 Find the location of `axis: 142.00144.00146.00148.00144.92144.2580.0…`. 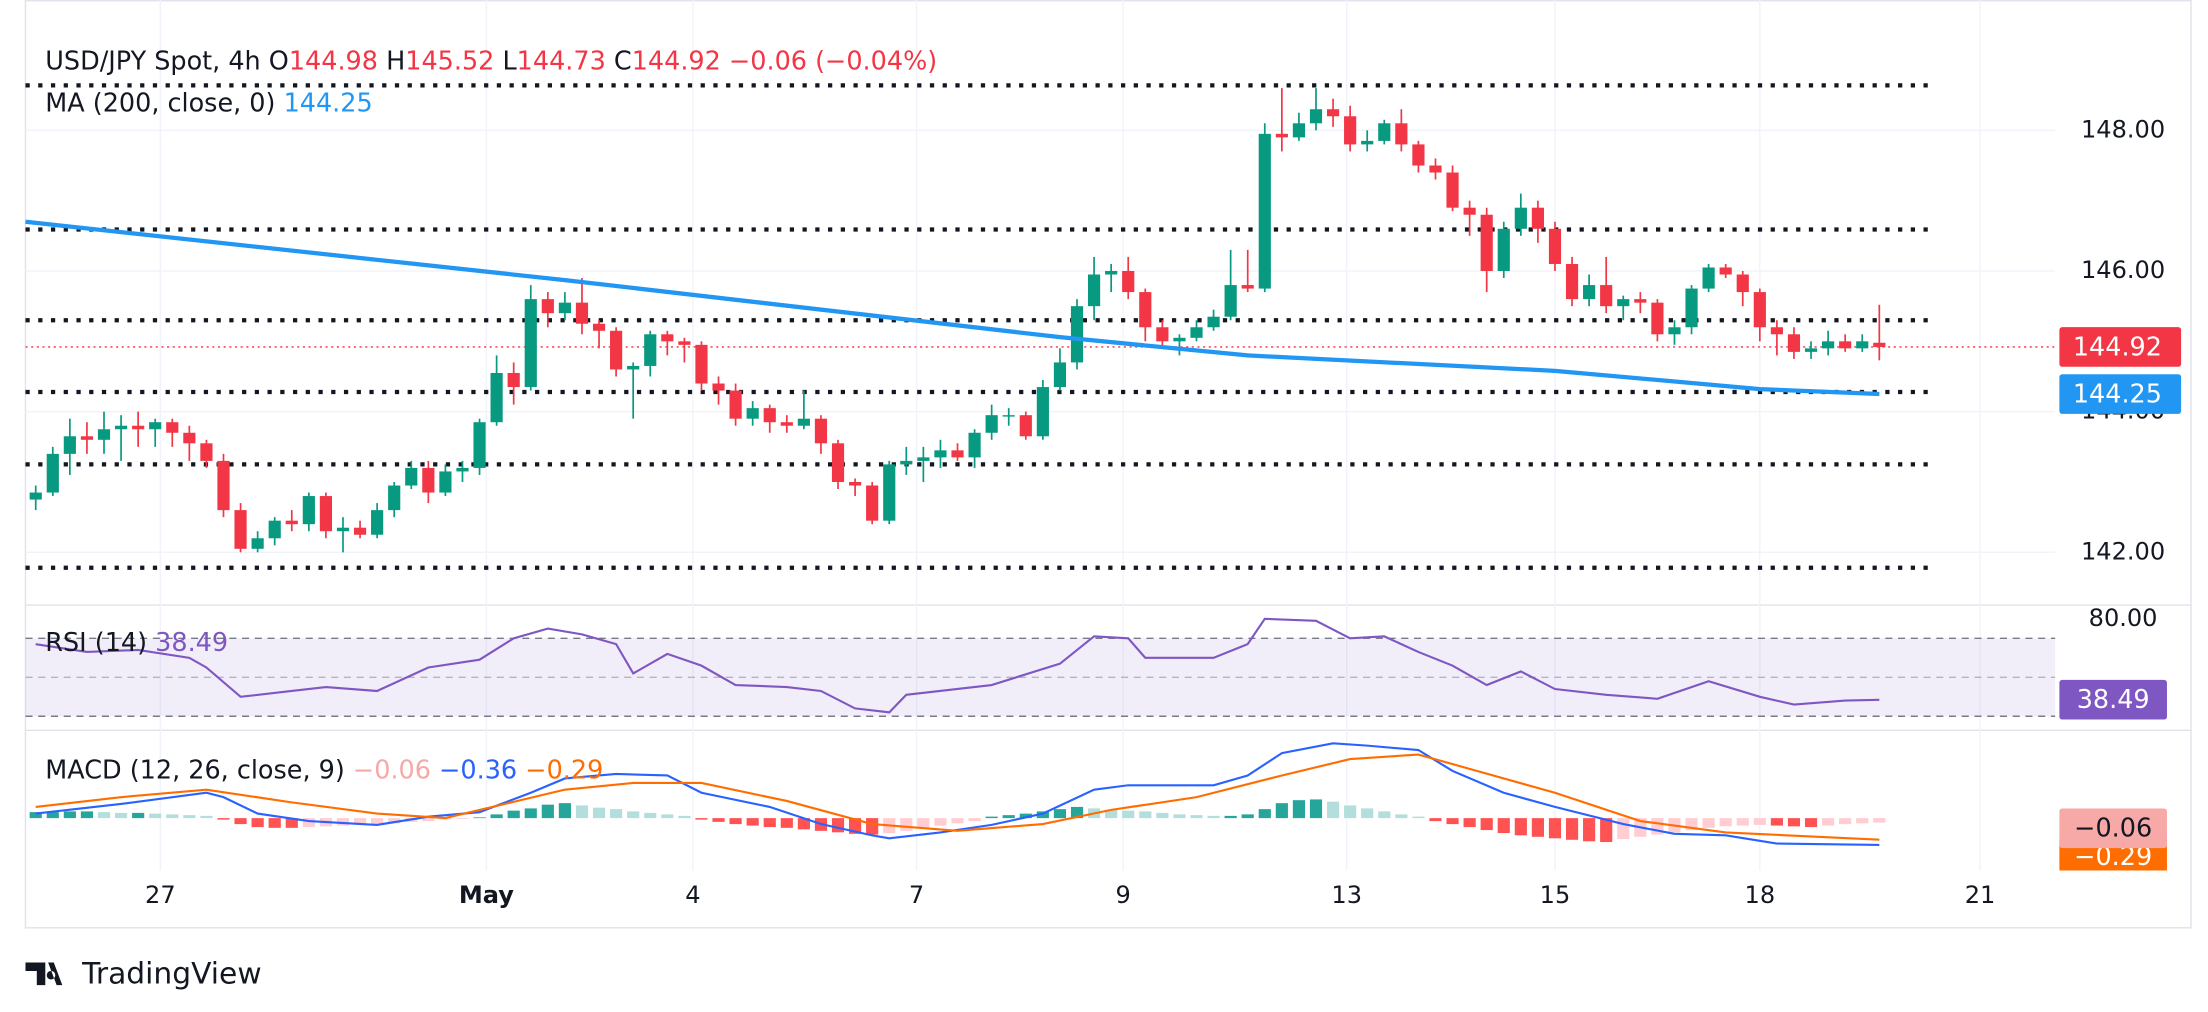

axis: 142.00144.00146.00148.00144.92144.2580.0… is located at coordinates (2120, 493).